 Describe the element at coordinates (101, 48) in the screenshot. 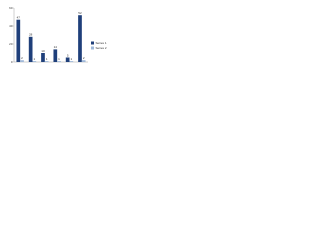

I see `legend-label: Series 2` at that location.